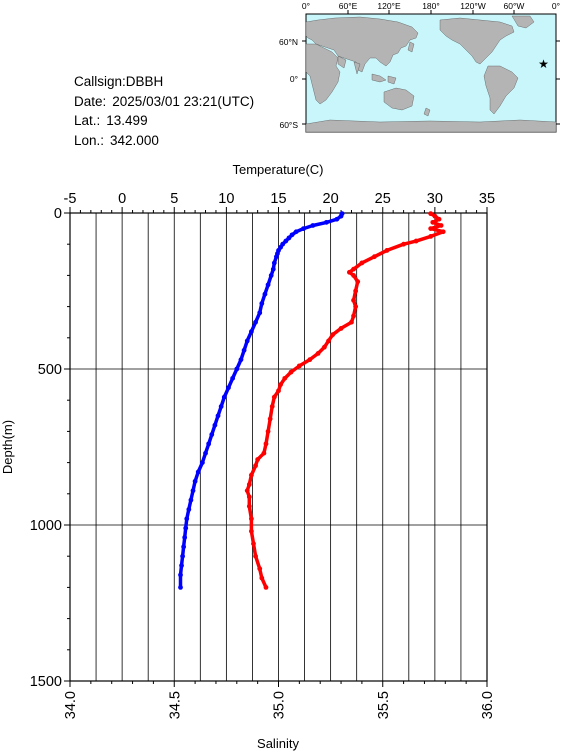  Describe the element at coordinates (288, 83) in the screenshot. I see `map-left-ticks: 60°N 0° 60°S` at that location.